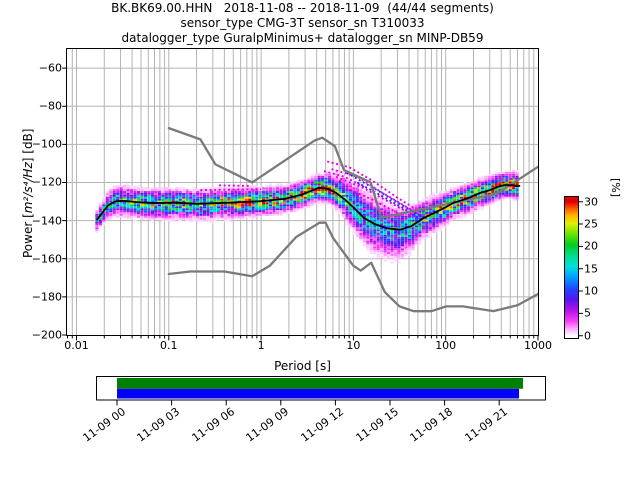 The width and height of the screenshot is (640, 480). Describe the element at coordinates (76, 345) in the screenshot. I see `x-tick-label: 0.01` at that location.